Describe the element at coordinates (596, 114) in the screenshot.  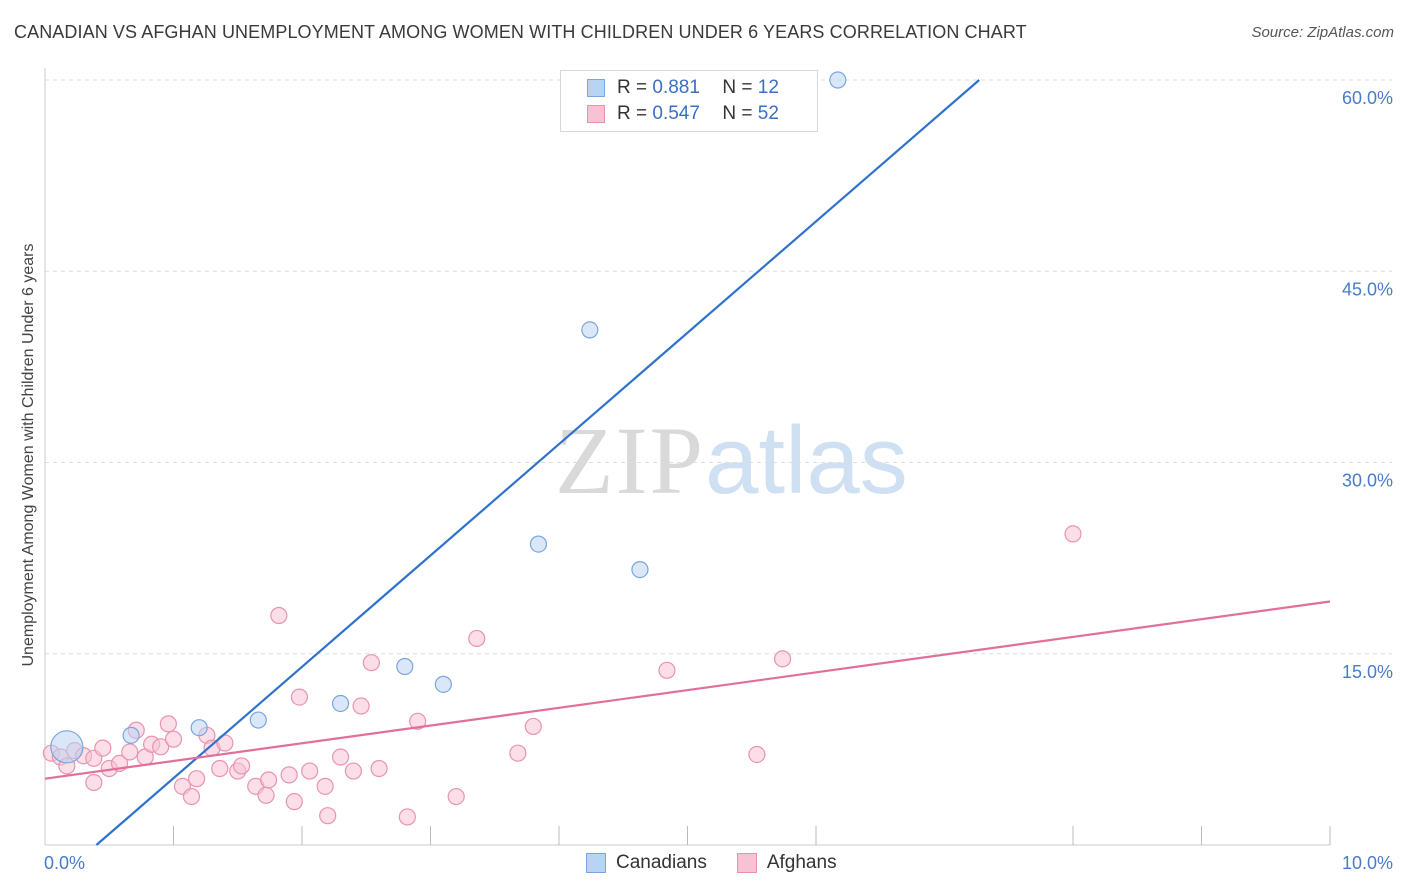
I see `afghans-swatch` at that location.